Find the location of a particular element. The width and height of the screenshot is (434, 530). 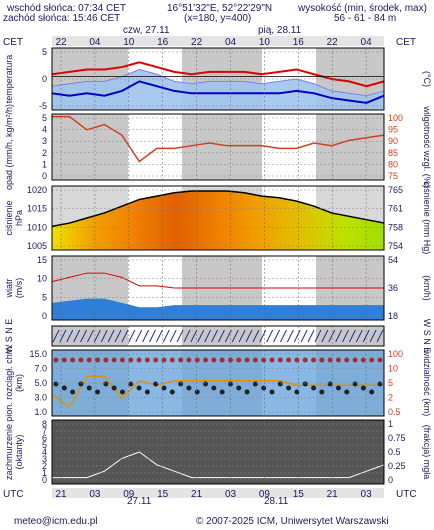

left-tick-label: 15 is located at coordinates (42, 260).